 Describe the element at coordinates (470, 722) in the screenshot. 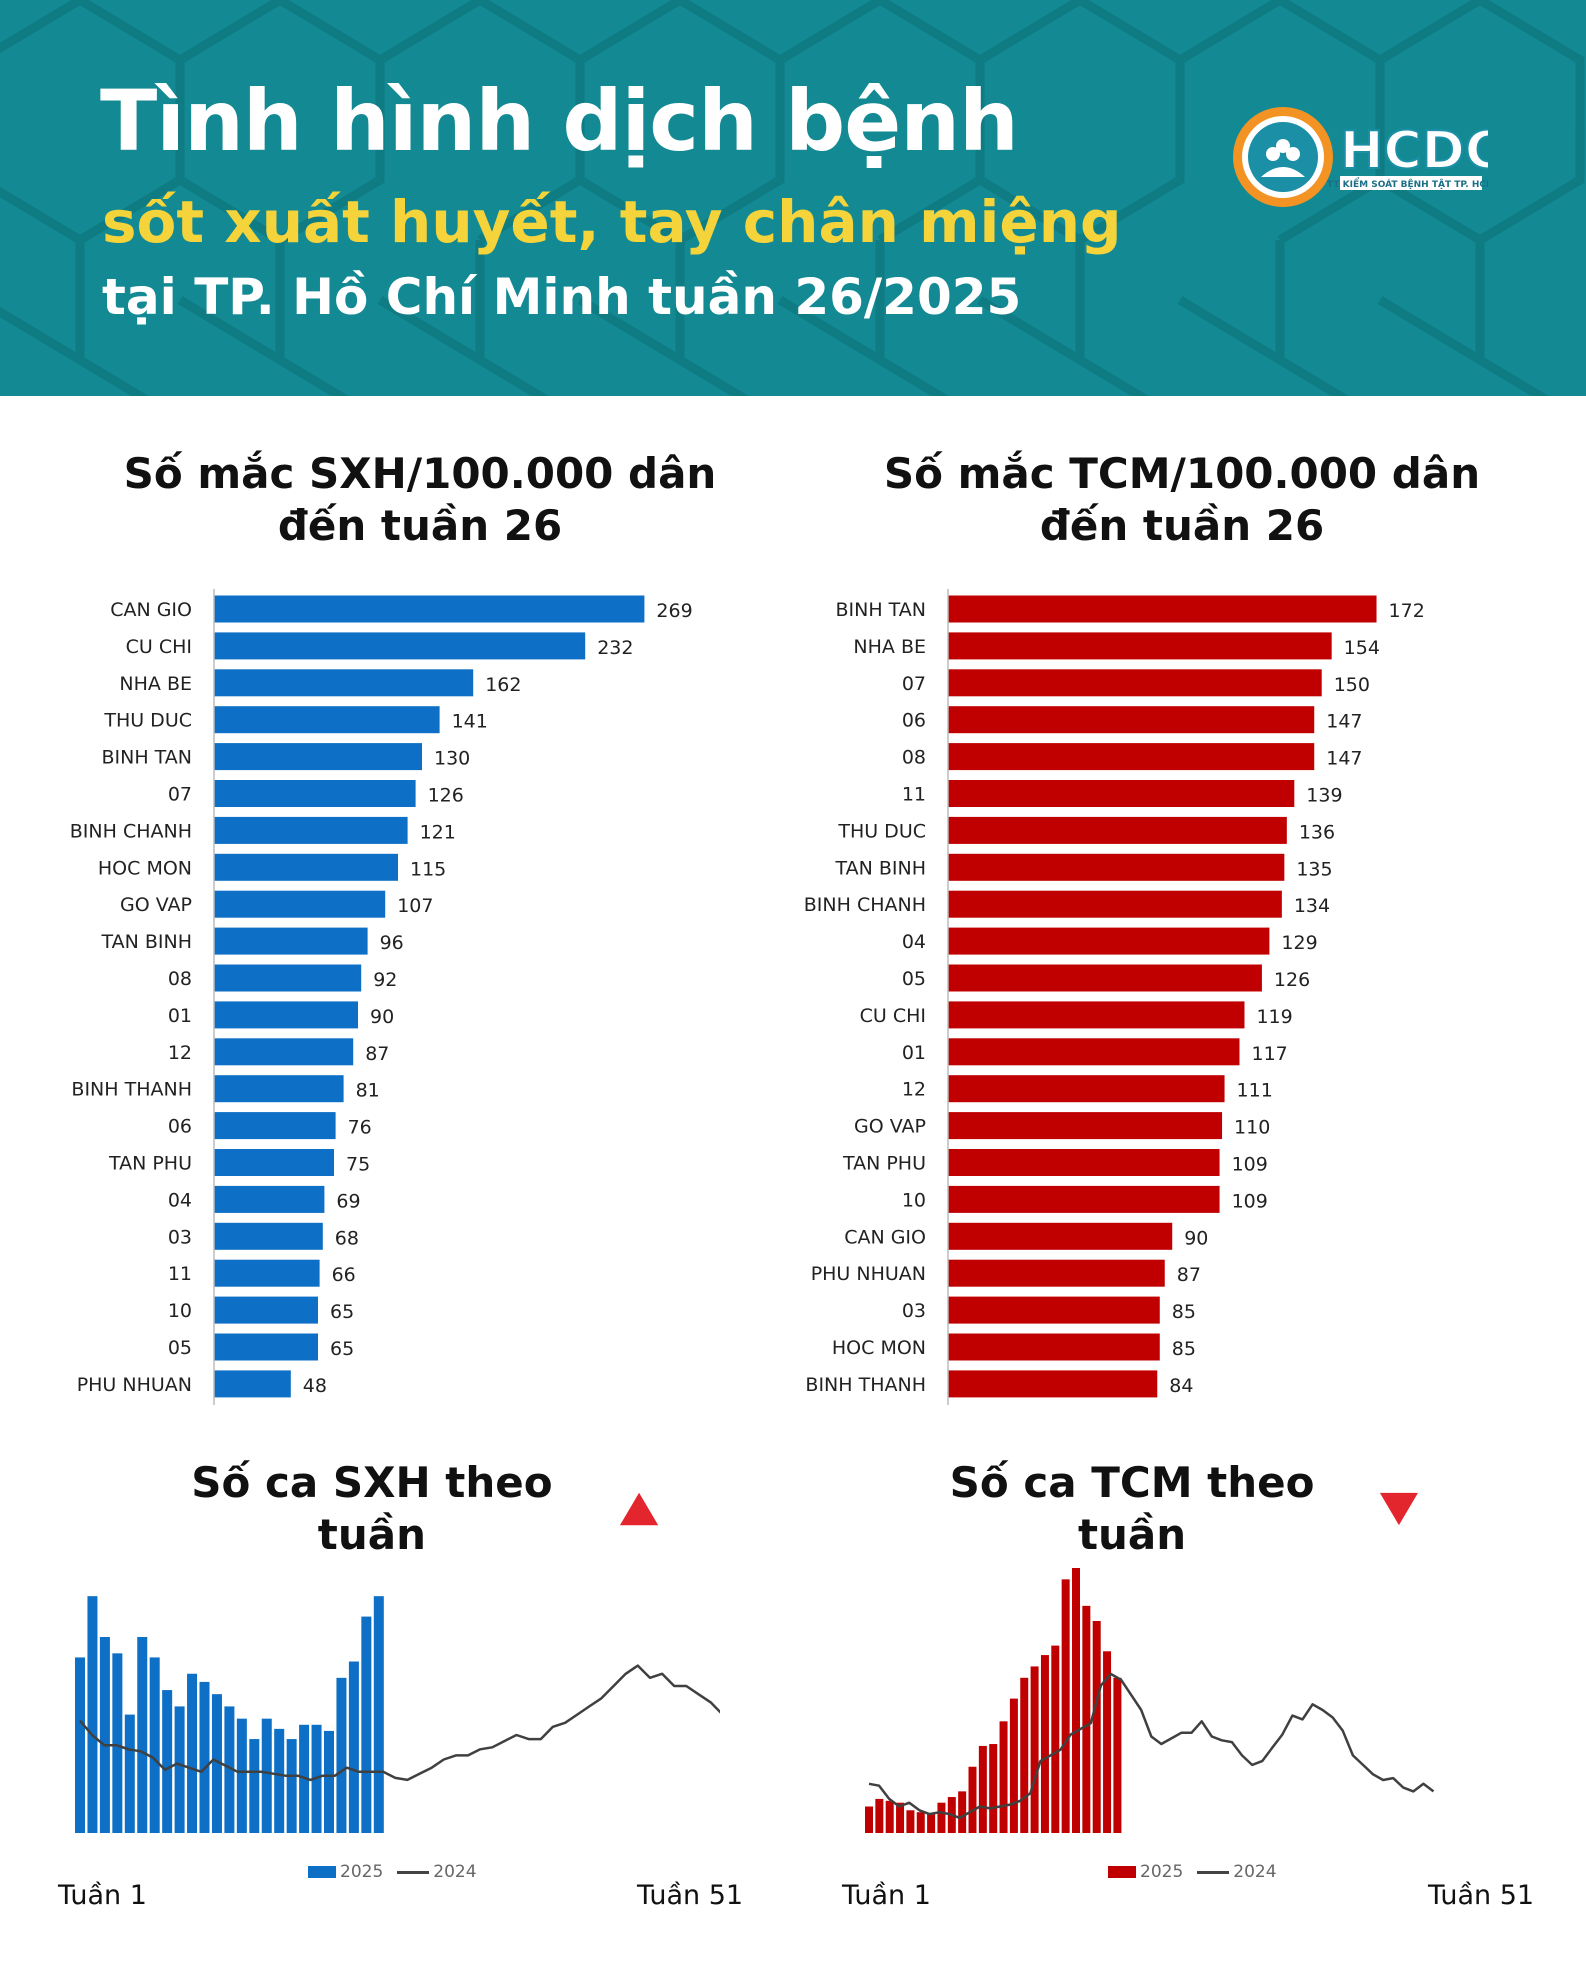

I see `value-label: 141` at that location.